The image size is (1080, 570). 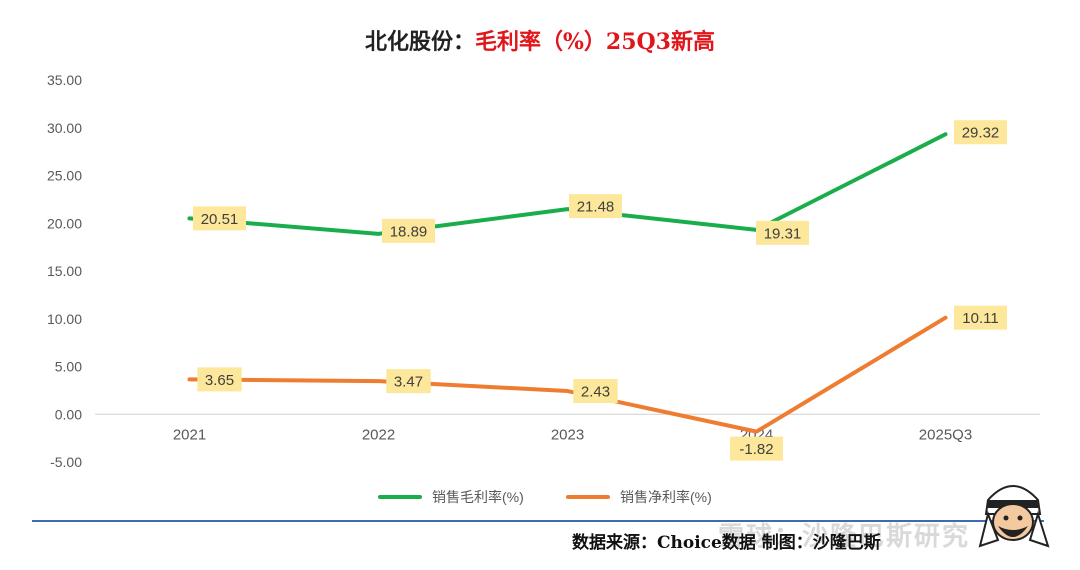 I want to click on watermark: 雪球：沙隆巴斯研究, so click(x=844, y=537).